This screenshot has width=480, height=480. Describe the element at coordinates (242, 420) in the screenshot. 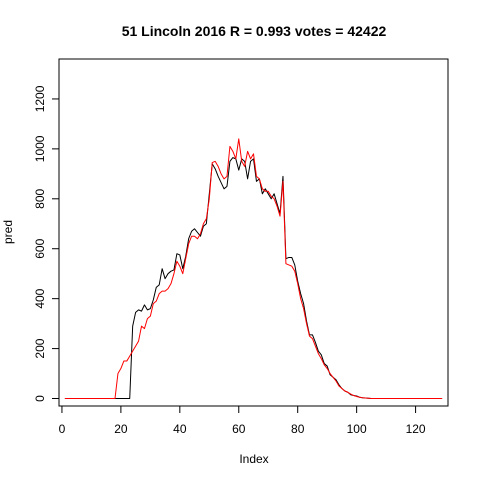

I see `x-axis: 0 20 40 60 80 100 120` at that location.